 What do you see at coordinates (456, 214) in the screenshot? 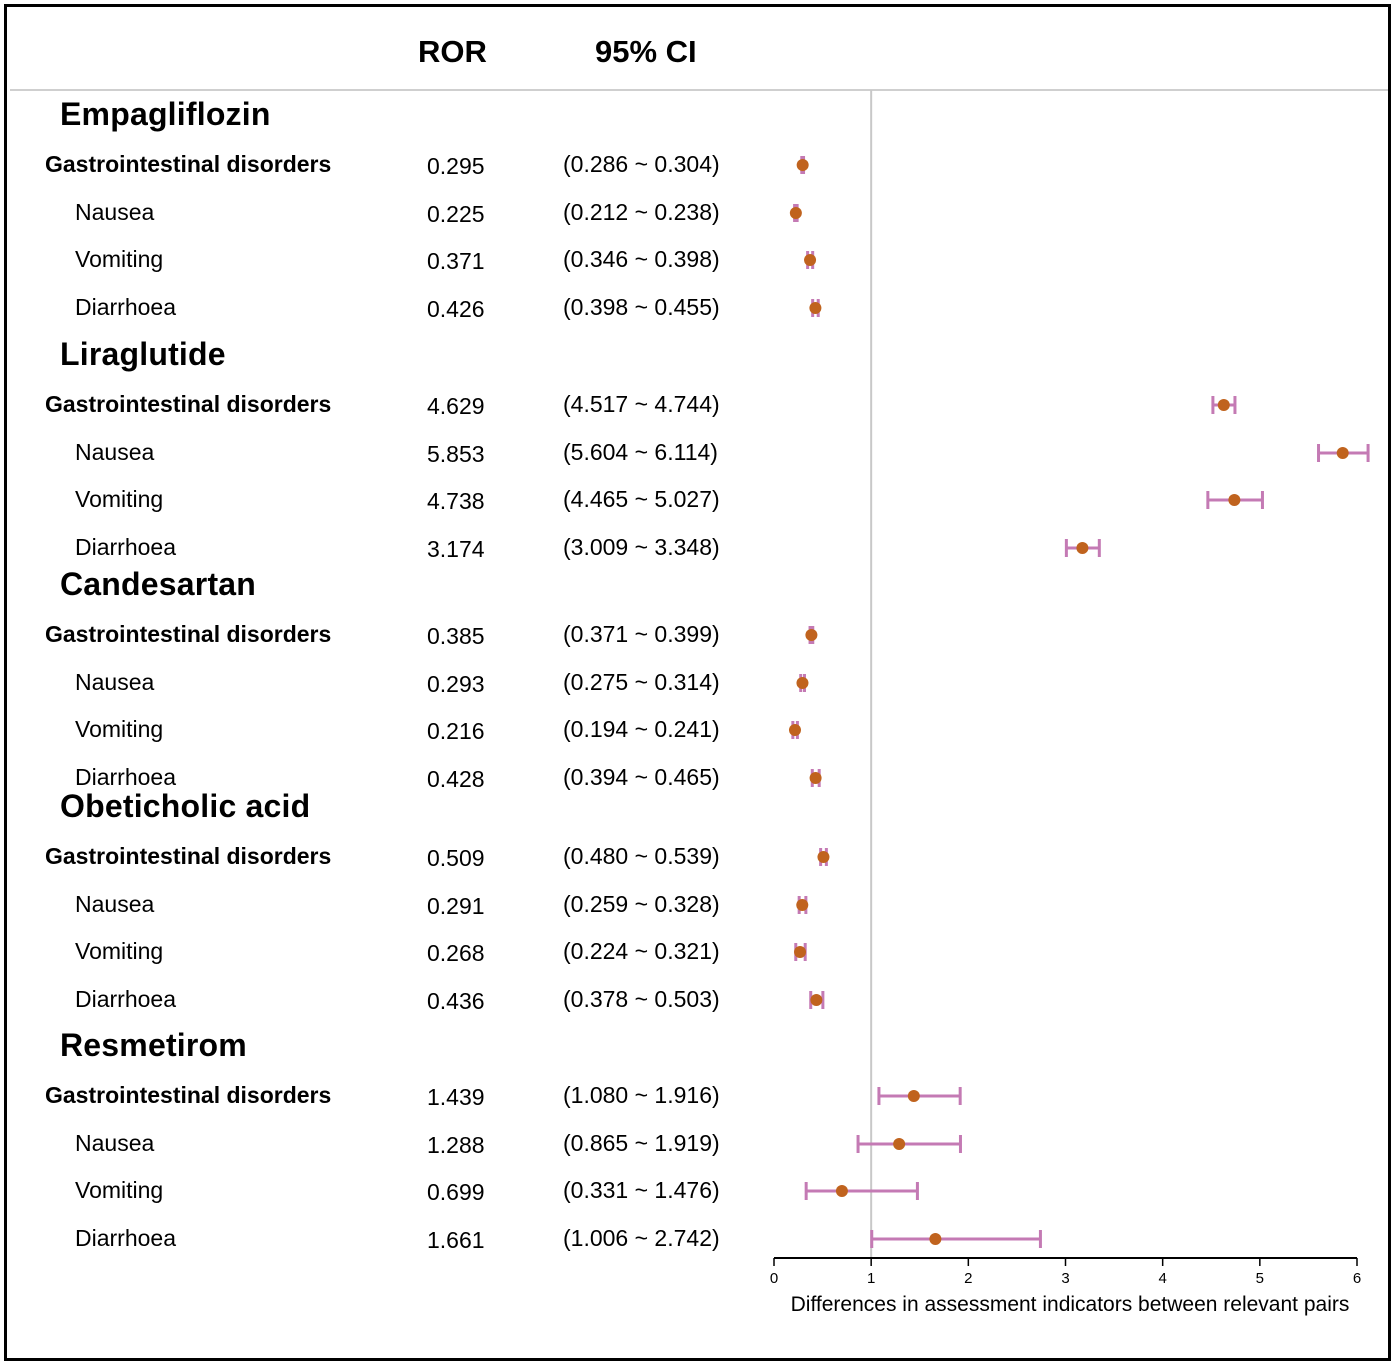
I see `ror-value: 0.225` at bounding box center [456, 214].